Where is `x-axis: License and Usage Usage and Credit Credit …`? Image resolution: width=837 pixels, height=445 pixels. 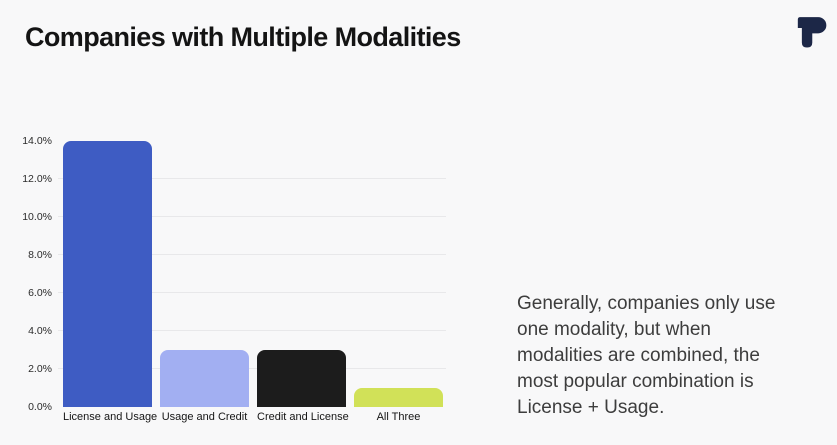 x-axis: License and Usage Usage and Credit Credit … is located at coordinates (252, 419).